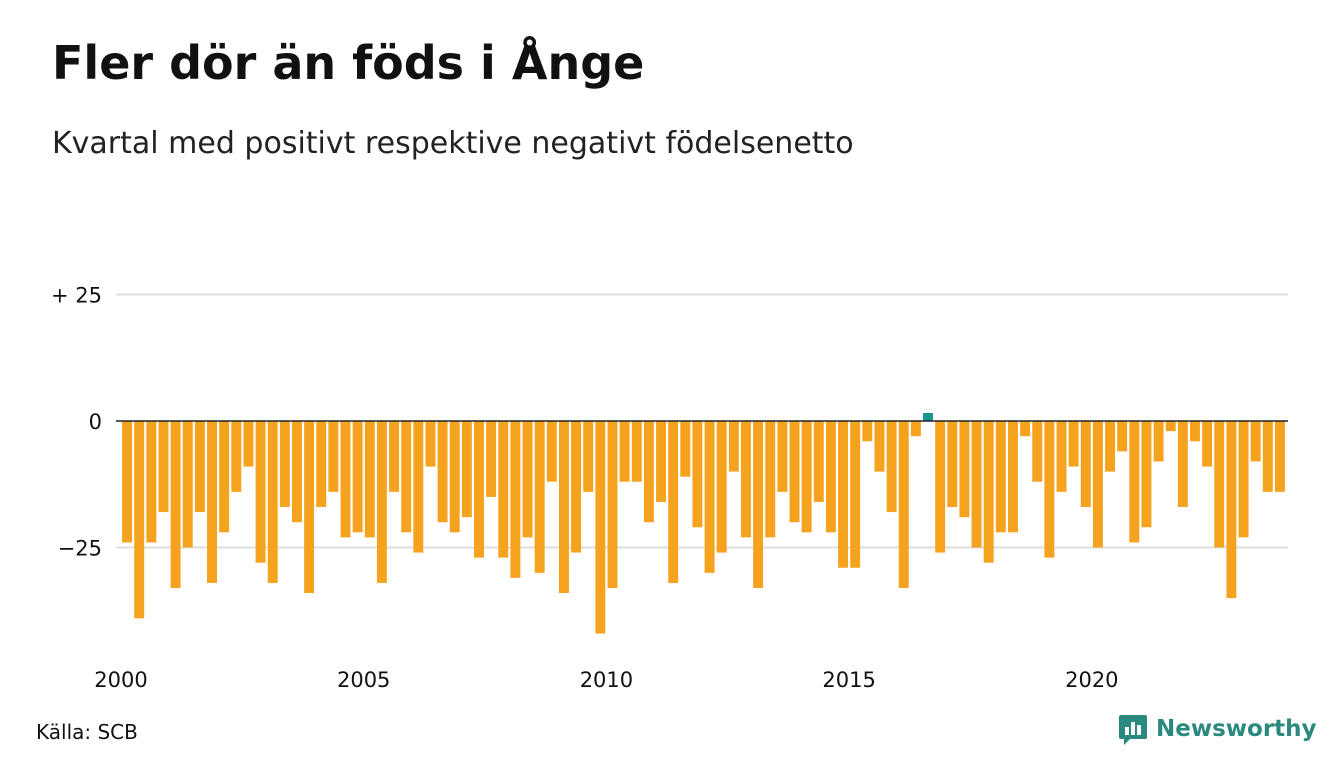 This screenshot has height=780, width=1340. What do you see at coordinates (685, 449) in the screenshot?
I see `bar: 2011 Q3: -11` at bounding box center [685, 449].